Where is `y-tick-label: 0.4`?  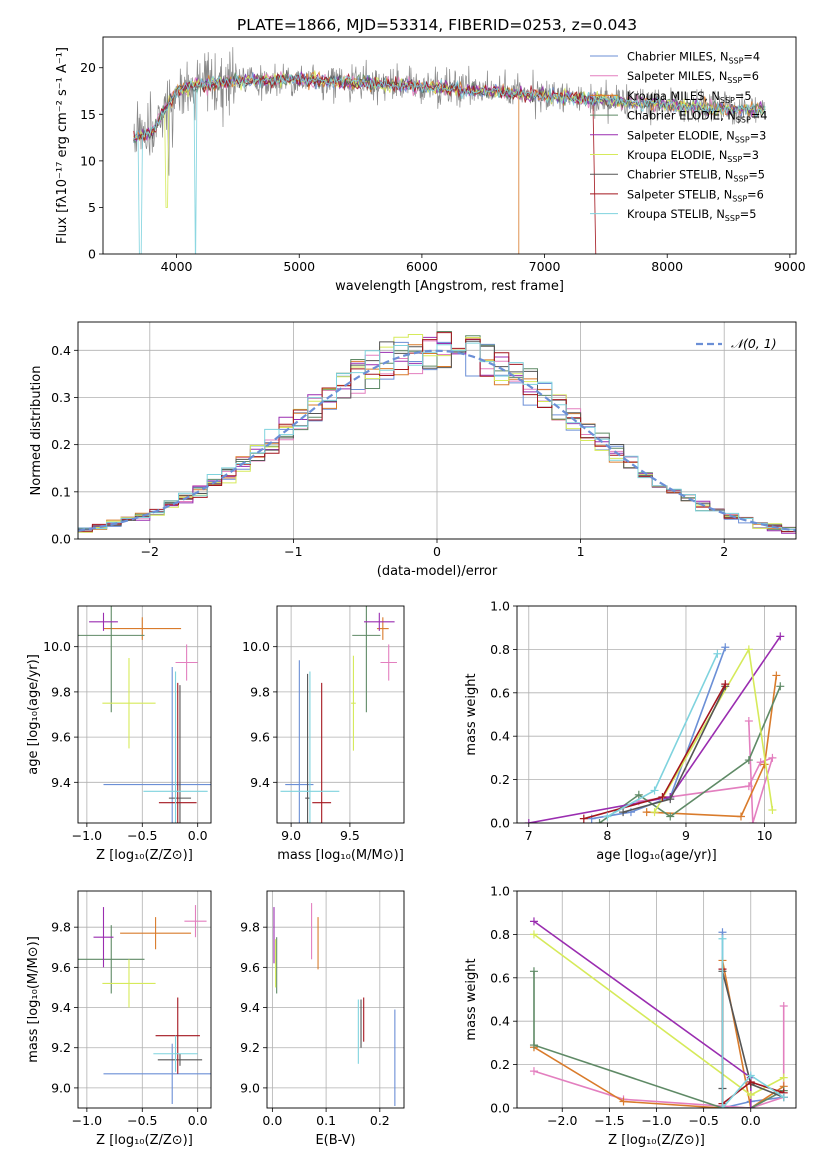 y-tick-label: 0.4 is located at coordinates (500, 736).